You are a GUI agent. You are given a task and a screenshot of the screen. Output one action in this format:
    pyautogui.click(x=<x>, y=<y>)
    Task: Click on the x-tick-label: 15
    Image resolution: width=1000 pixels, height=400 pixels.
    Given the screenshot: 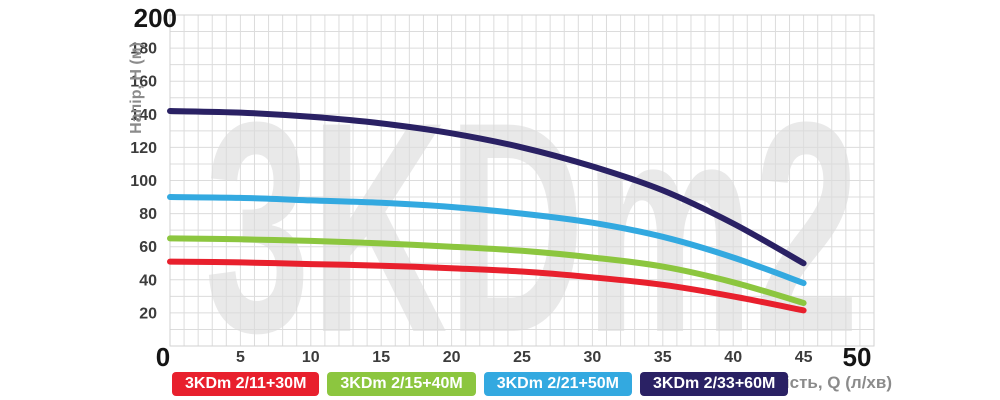 What is the action you would take?
    pyautogui.click(x=381, y=357)
    